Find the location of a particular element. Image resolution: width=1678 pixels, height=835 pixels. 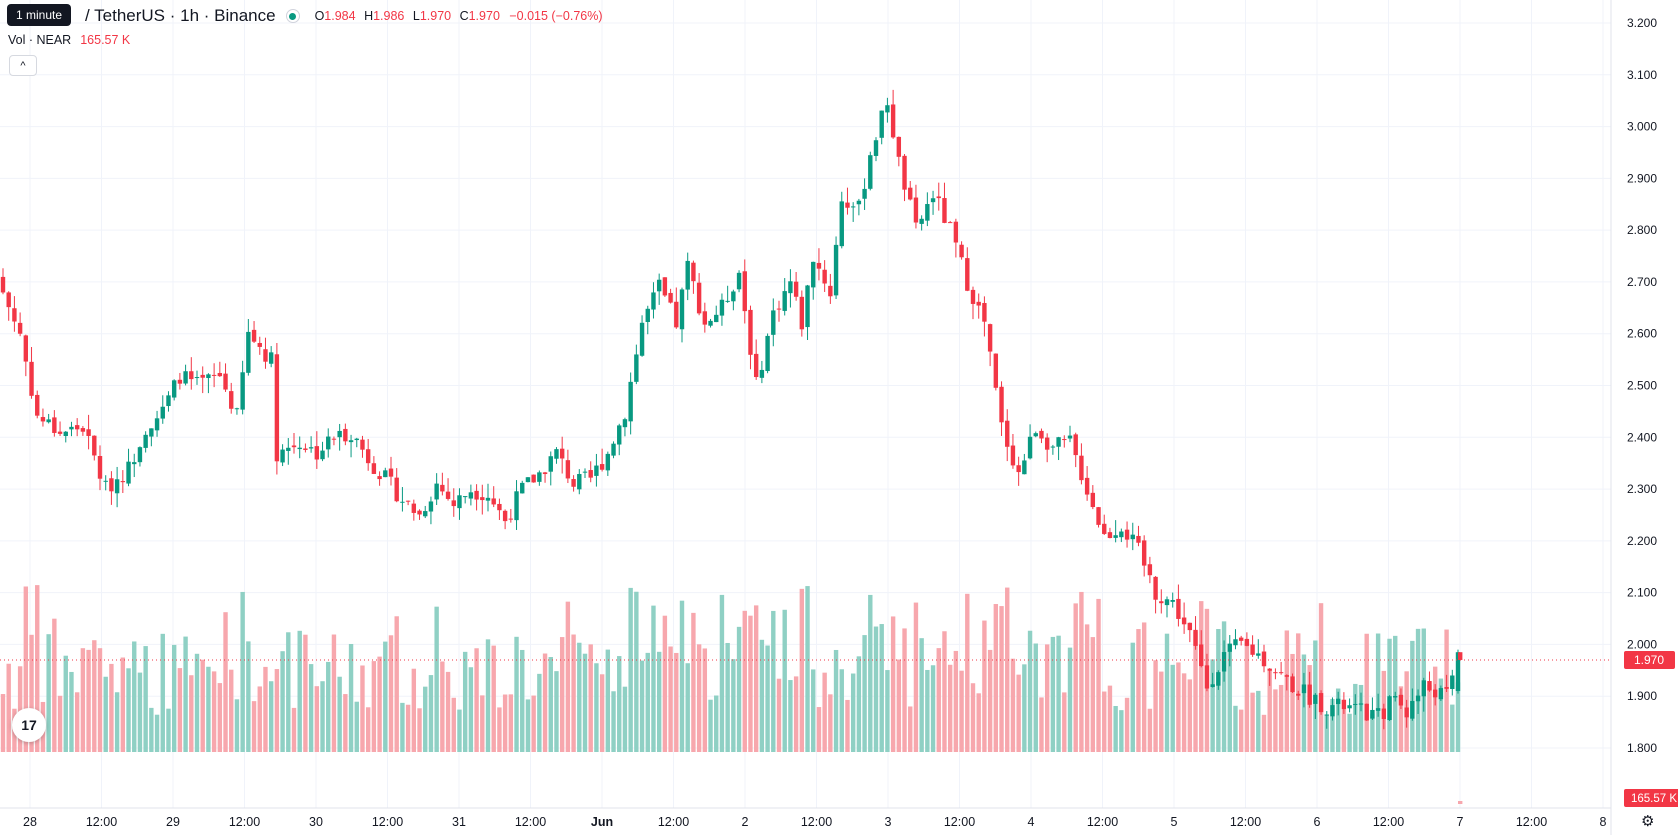

price-tick-label: 1.800 is located at coordinates (1642, 748).